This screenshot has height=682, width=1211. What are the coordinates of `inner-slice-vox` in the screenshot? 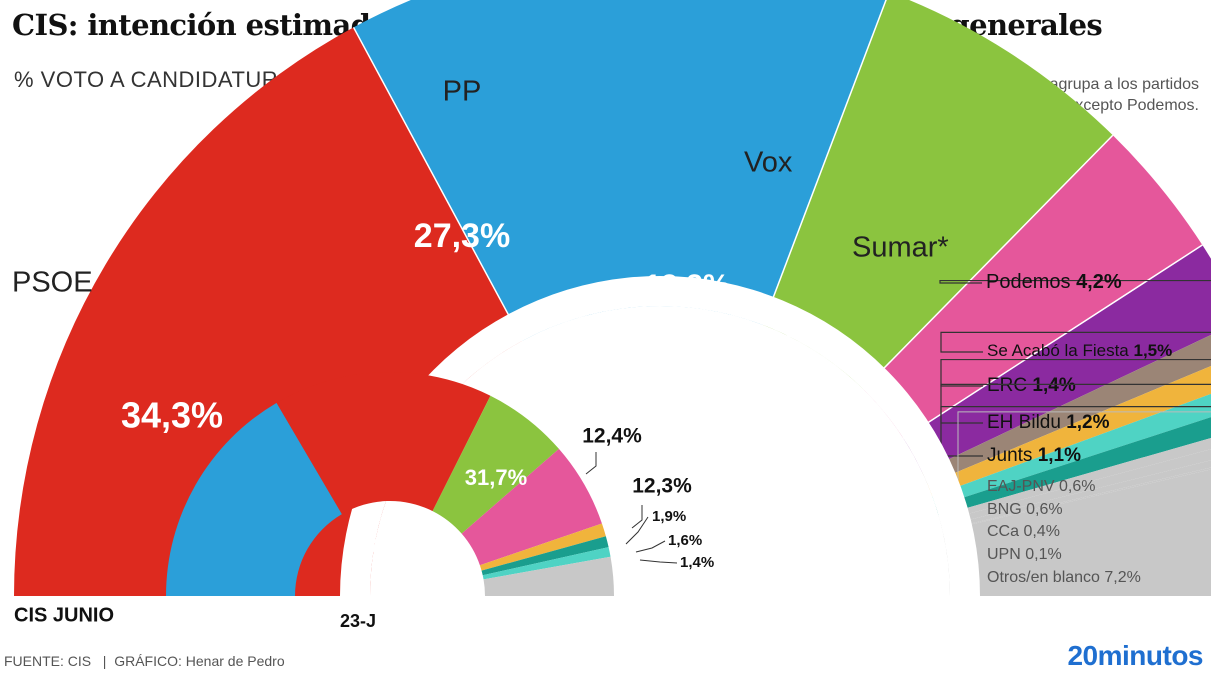 It's located at (495, 464).